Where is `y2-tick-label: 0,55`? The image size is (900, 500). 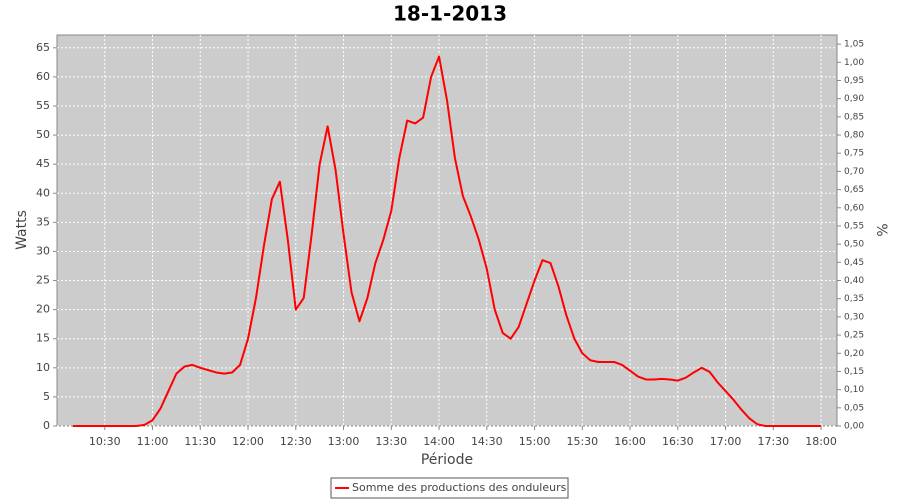
y2-tick-label: 0,55 is located at coordinates (854, 226).